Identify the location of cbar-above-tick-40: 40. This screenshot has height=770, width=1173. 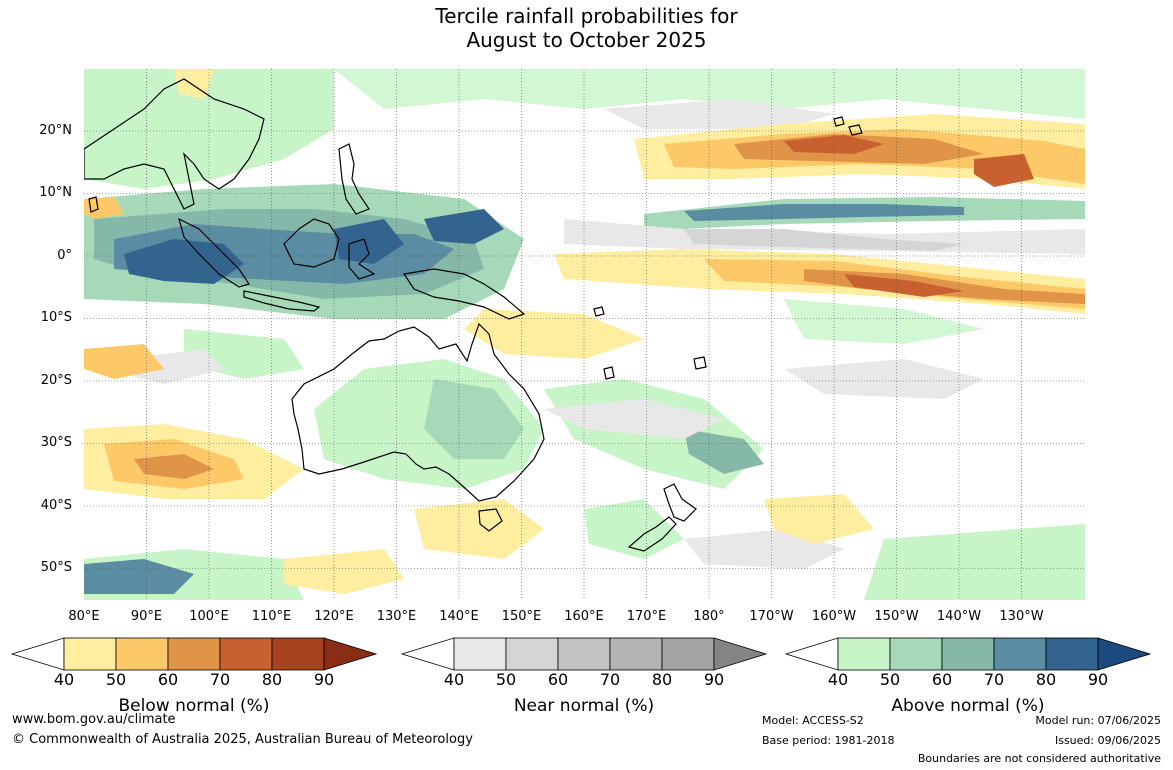
(838, 679).